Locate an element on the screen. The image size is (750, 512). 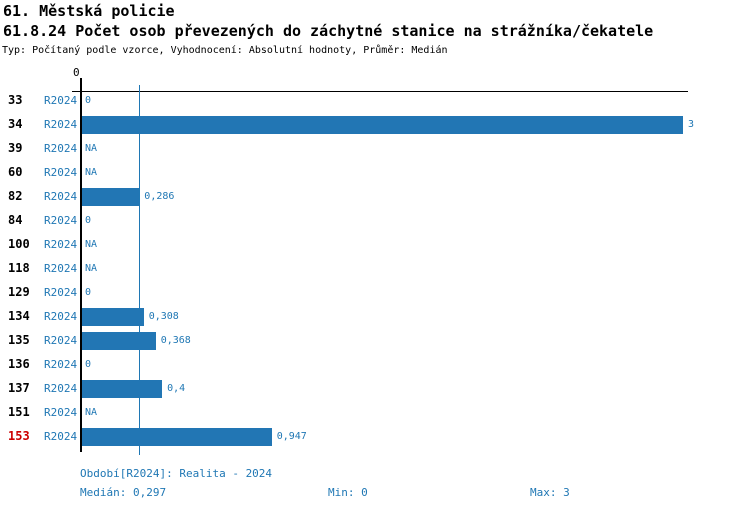
chart-row: 100 R2024 NA is located at coordinates (375, 245).